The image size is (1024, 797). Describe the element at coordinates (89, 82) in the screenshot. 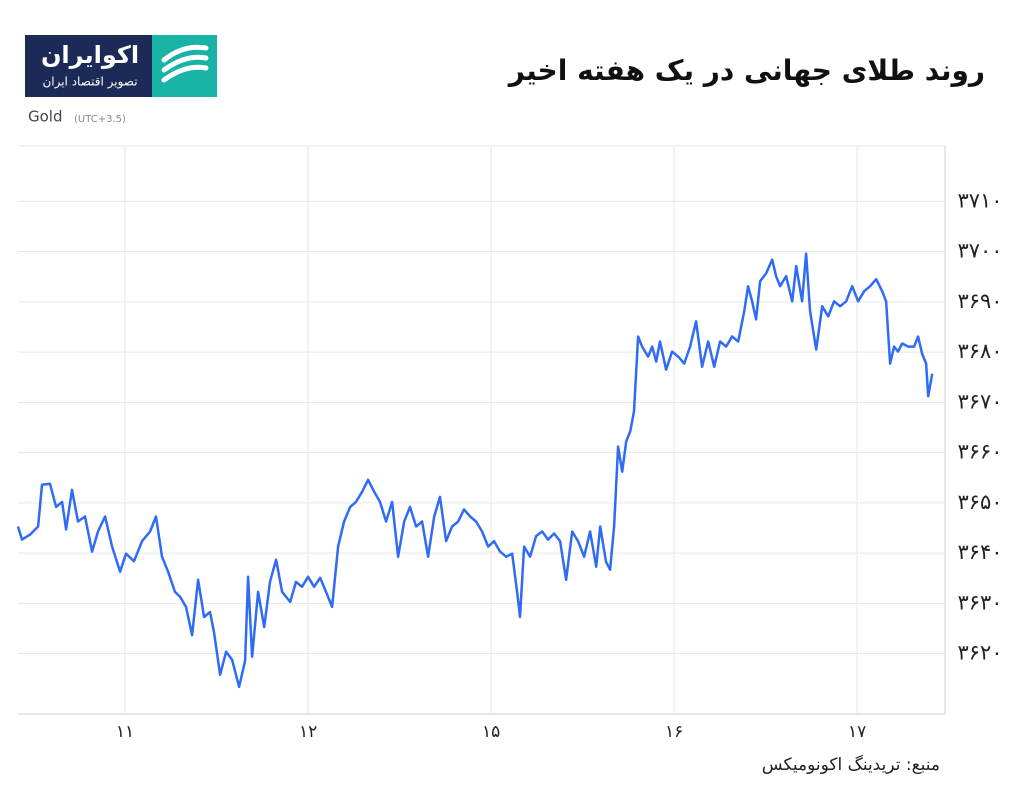

I see `brand-tagline: تصویر اقتصاد ایران` at that location.